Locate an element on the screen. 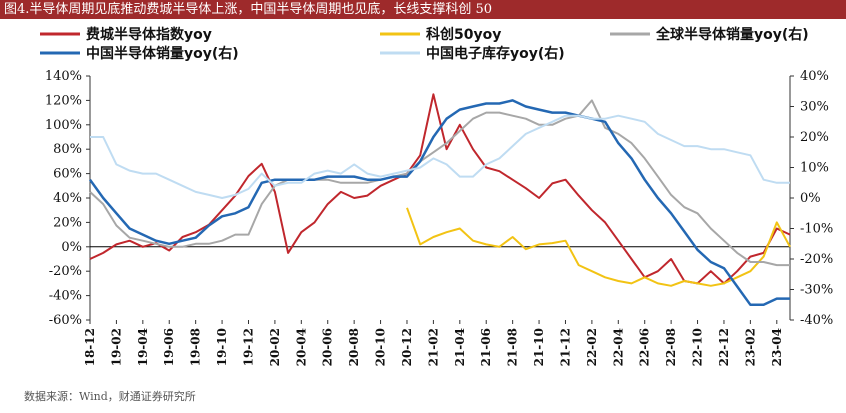 Image resolution: width=846 pixels, height=413 pixels. left-tick-label: 100% is located at coordinates (63, 125).